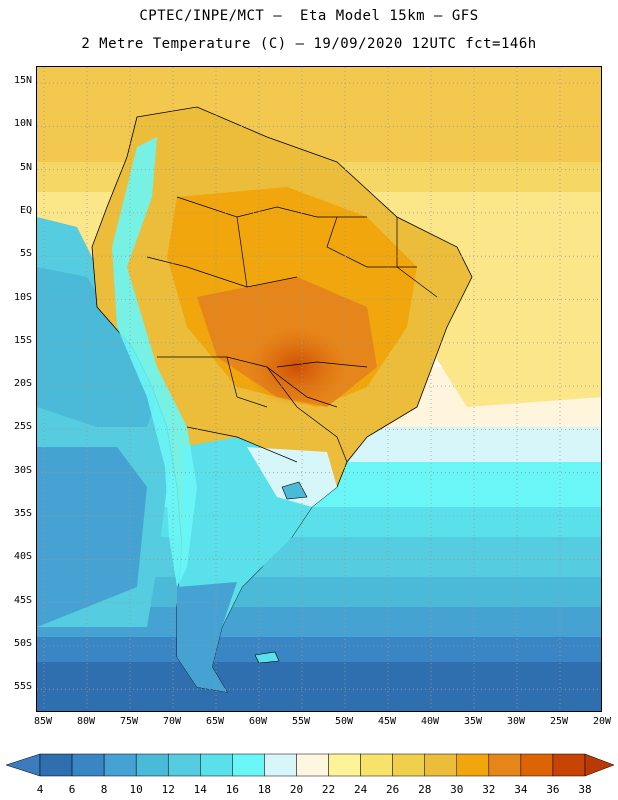 The image size is (618, 800). I want to click on lagoa-dos-patos, so click(294, 490).